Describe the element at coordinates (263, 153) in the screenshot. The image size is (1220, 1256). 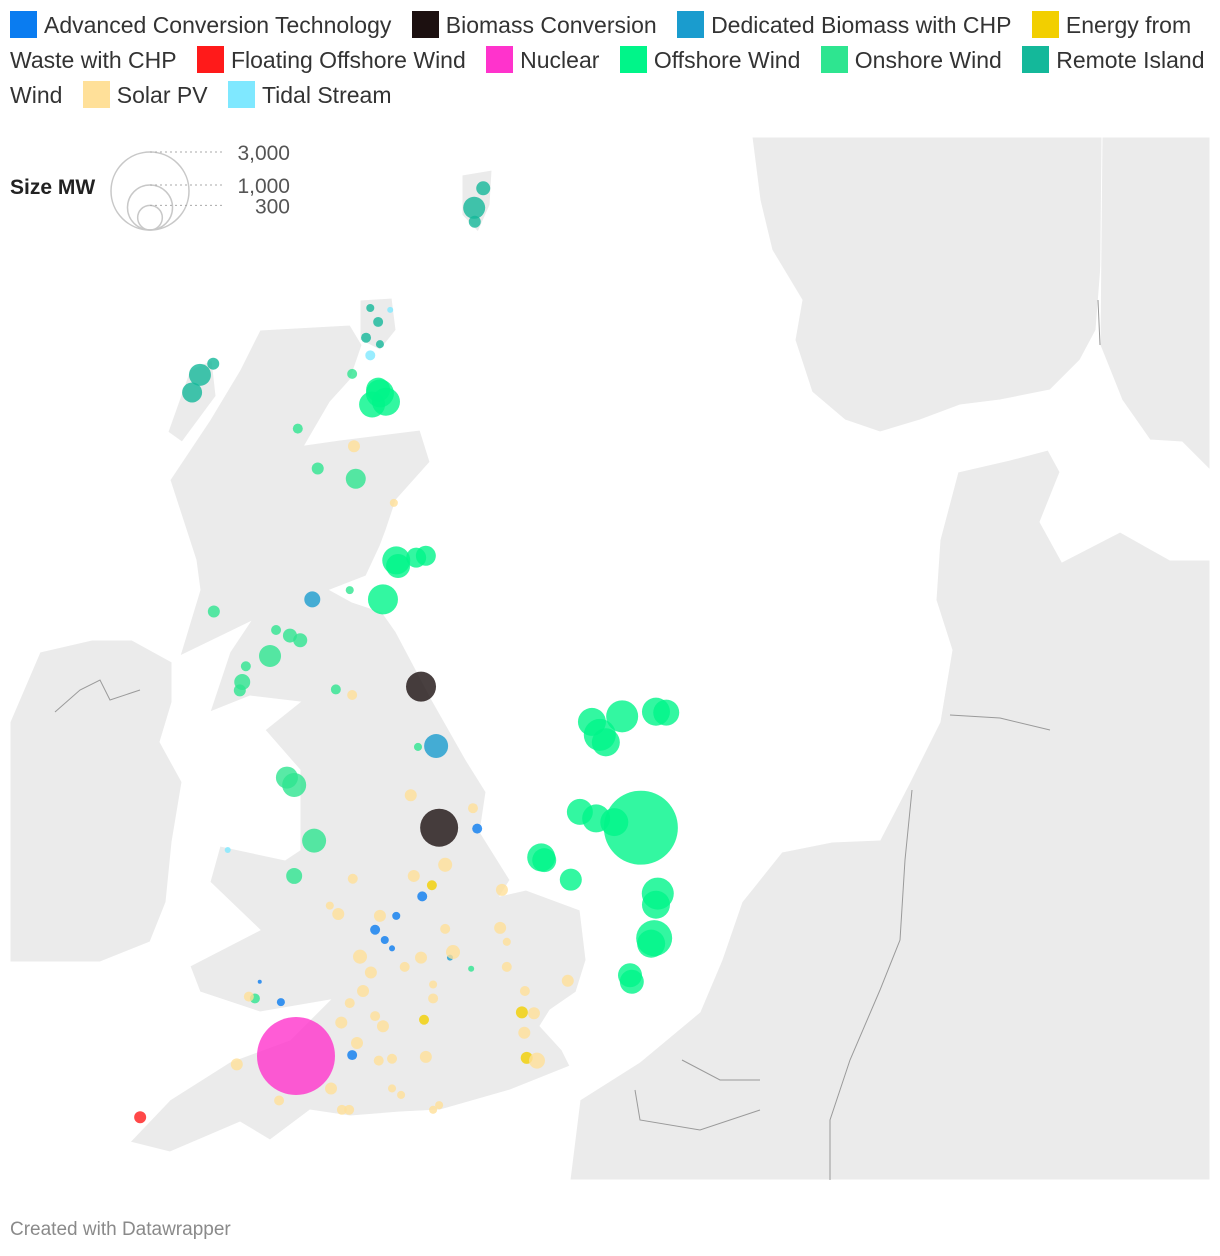
I see `size-legend-label: 3,000` at that location.